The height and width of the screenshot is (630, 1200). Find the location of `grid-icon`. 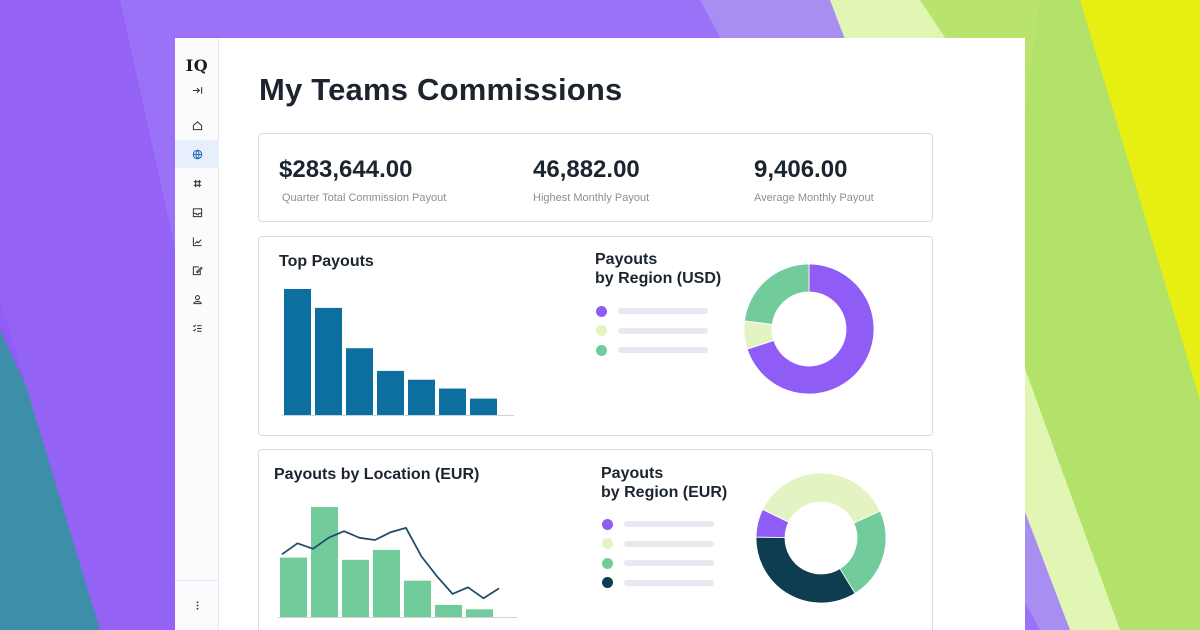

grid-icon is located at coordinates (197, 183).